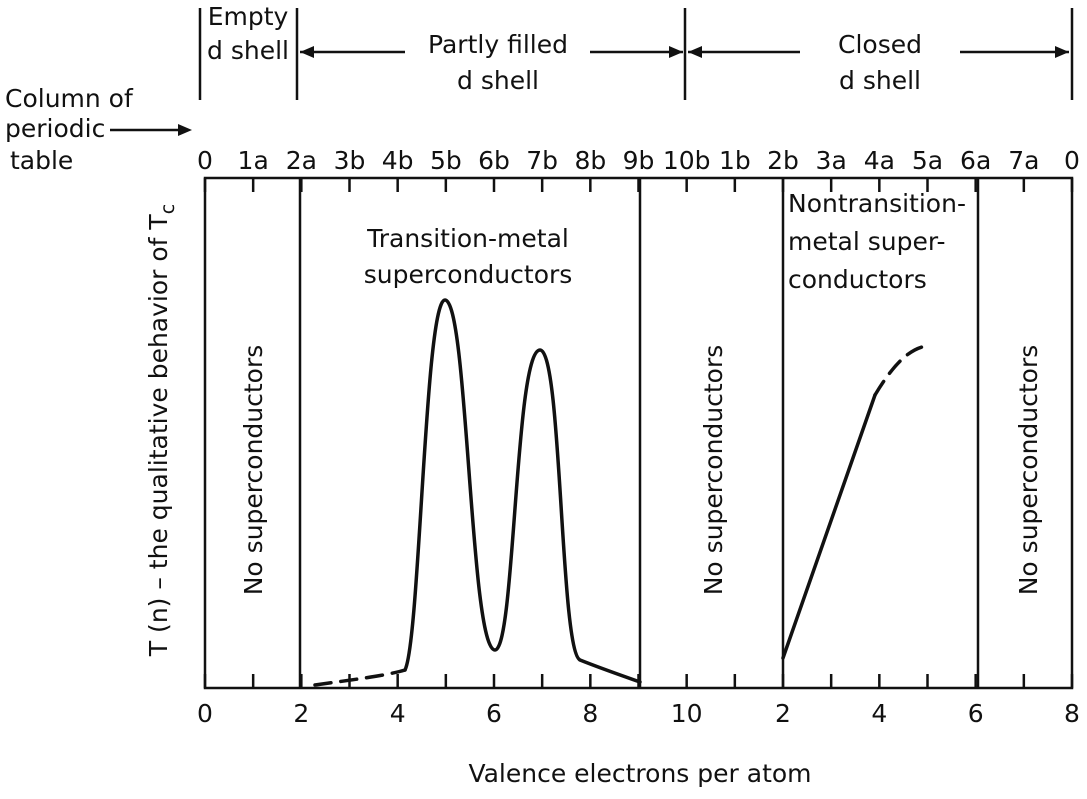 Image resolution: width=1087 pixels, height=799 pixels. I want to click on column-tick-label: 3a, so click(831, 160).